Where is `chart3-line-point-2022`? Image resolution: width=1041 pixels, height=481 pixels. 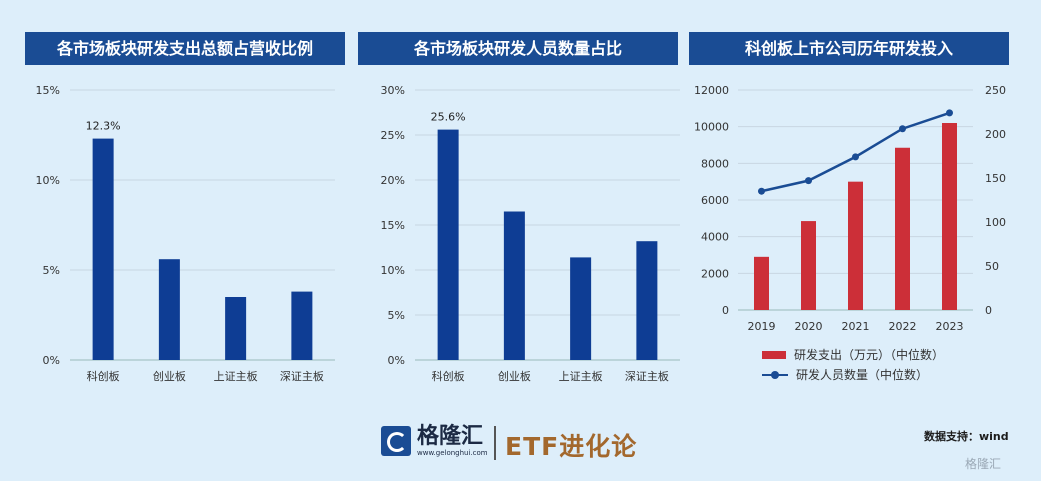 chart3-line-point-2022 is located at coordinates (902, 129).